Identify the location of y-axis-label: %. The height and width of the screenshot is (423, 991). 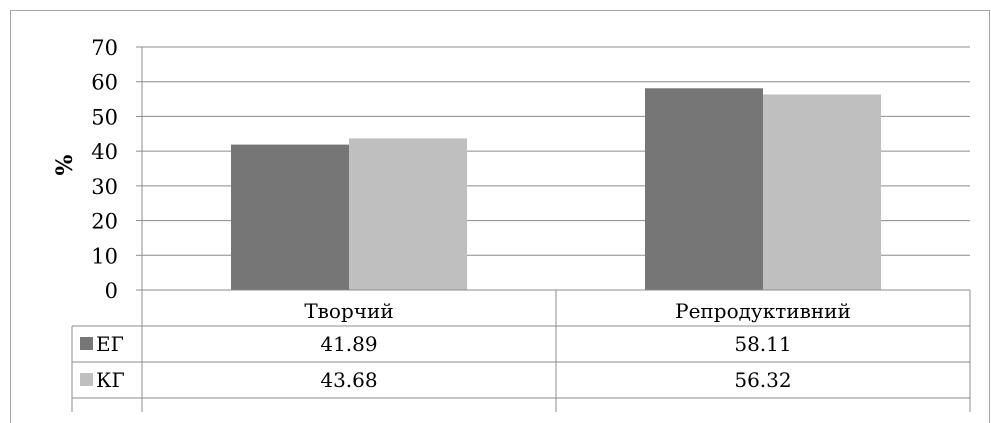
(65, 164).